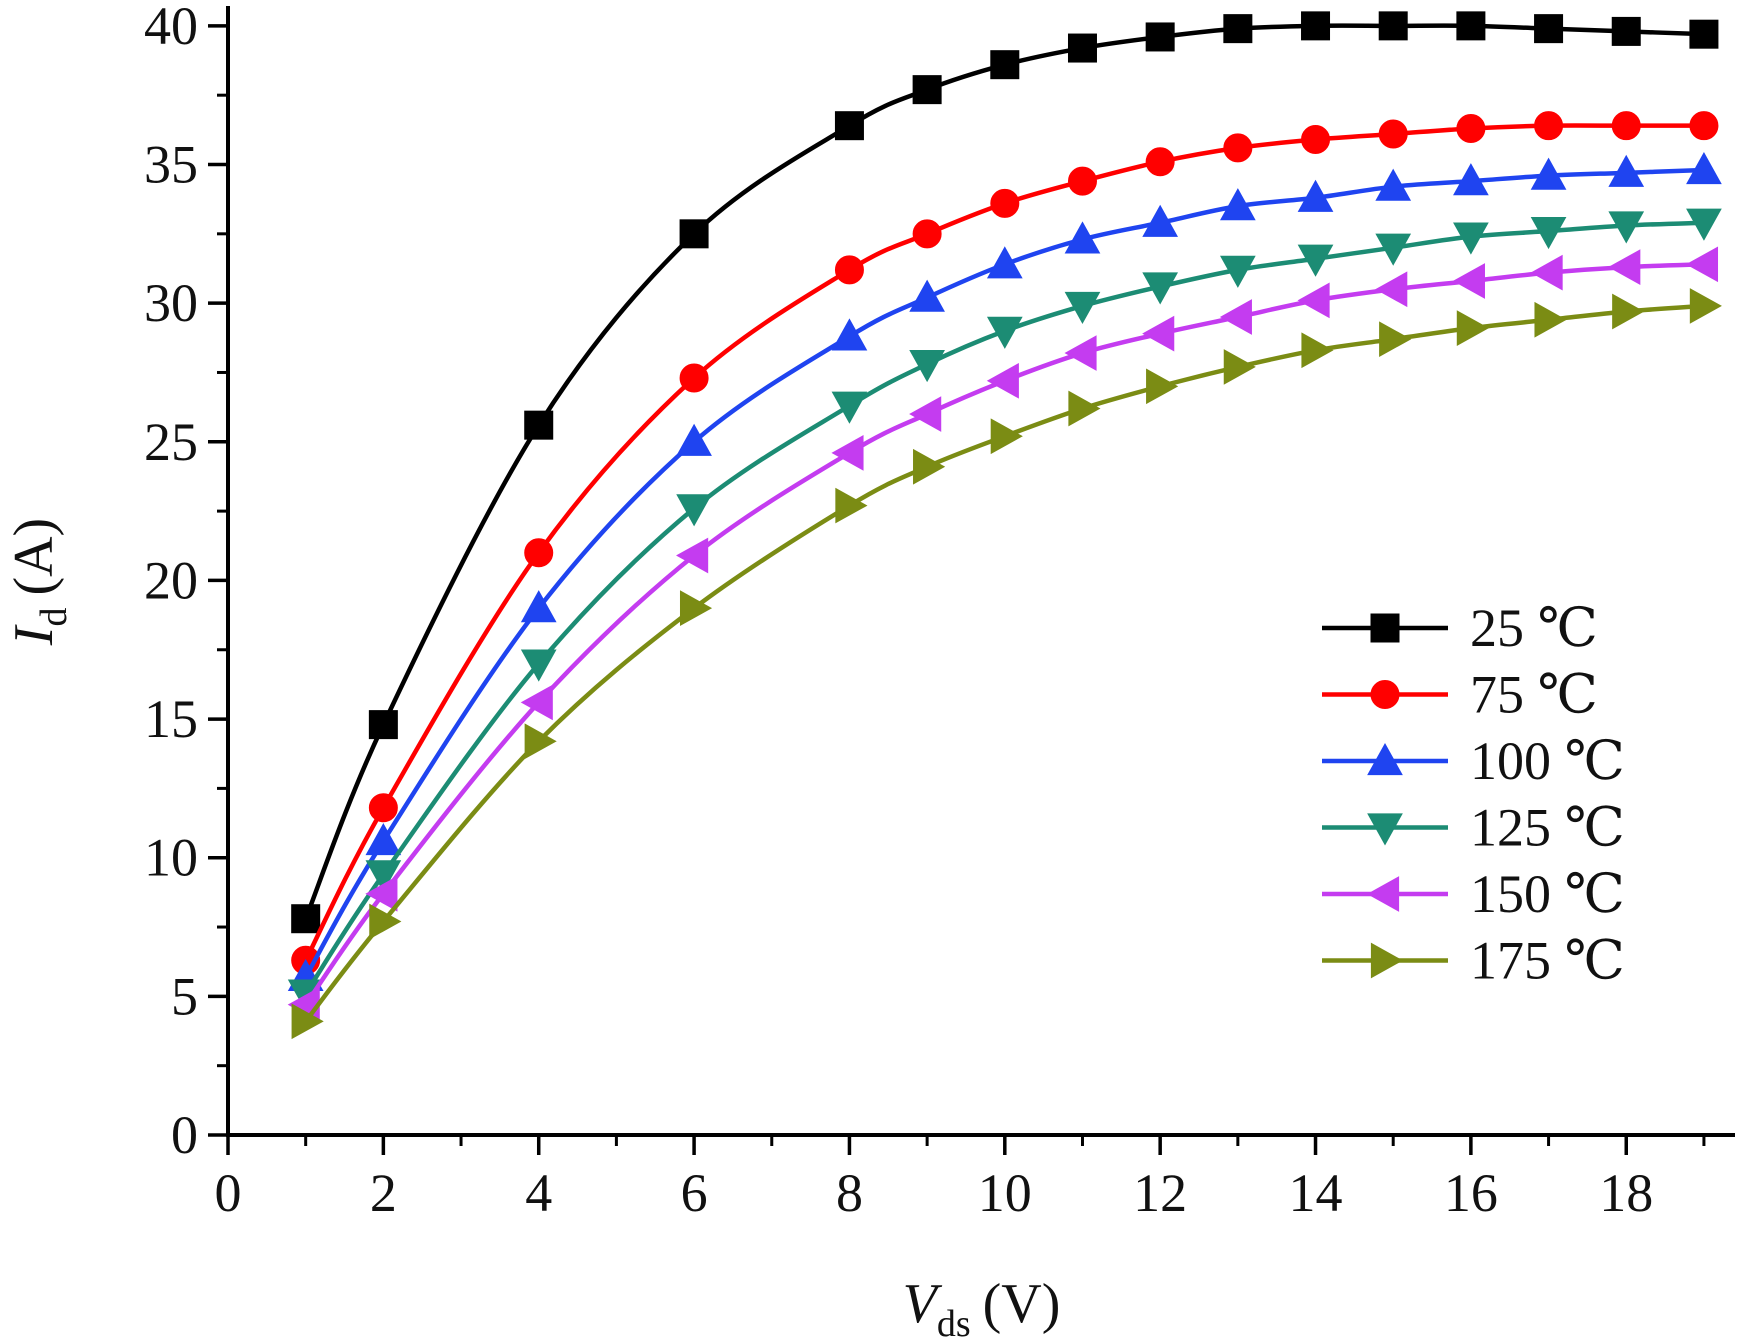  Describe the element at coordinates (34, 635) in the screenshot. I see `y-axis-symbol: I` at that location.